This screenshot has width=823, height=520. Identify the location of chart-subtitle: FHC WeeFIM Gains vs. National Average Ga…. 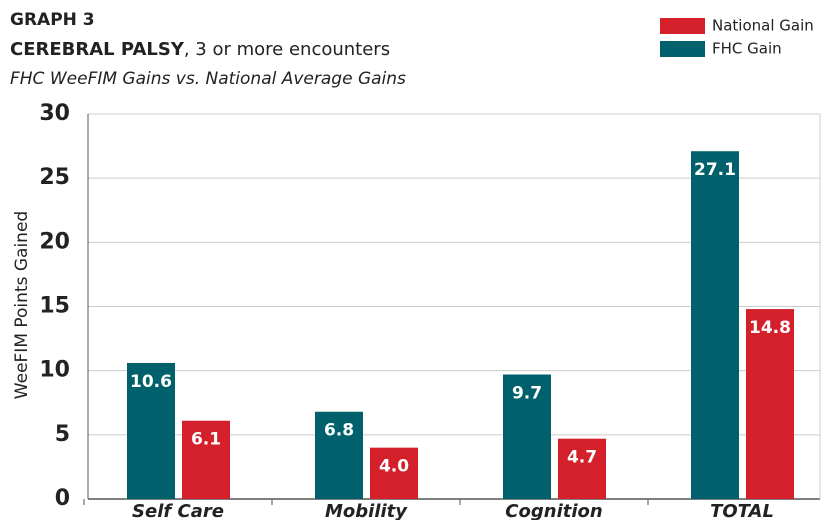
(208, 79).